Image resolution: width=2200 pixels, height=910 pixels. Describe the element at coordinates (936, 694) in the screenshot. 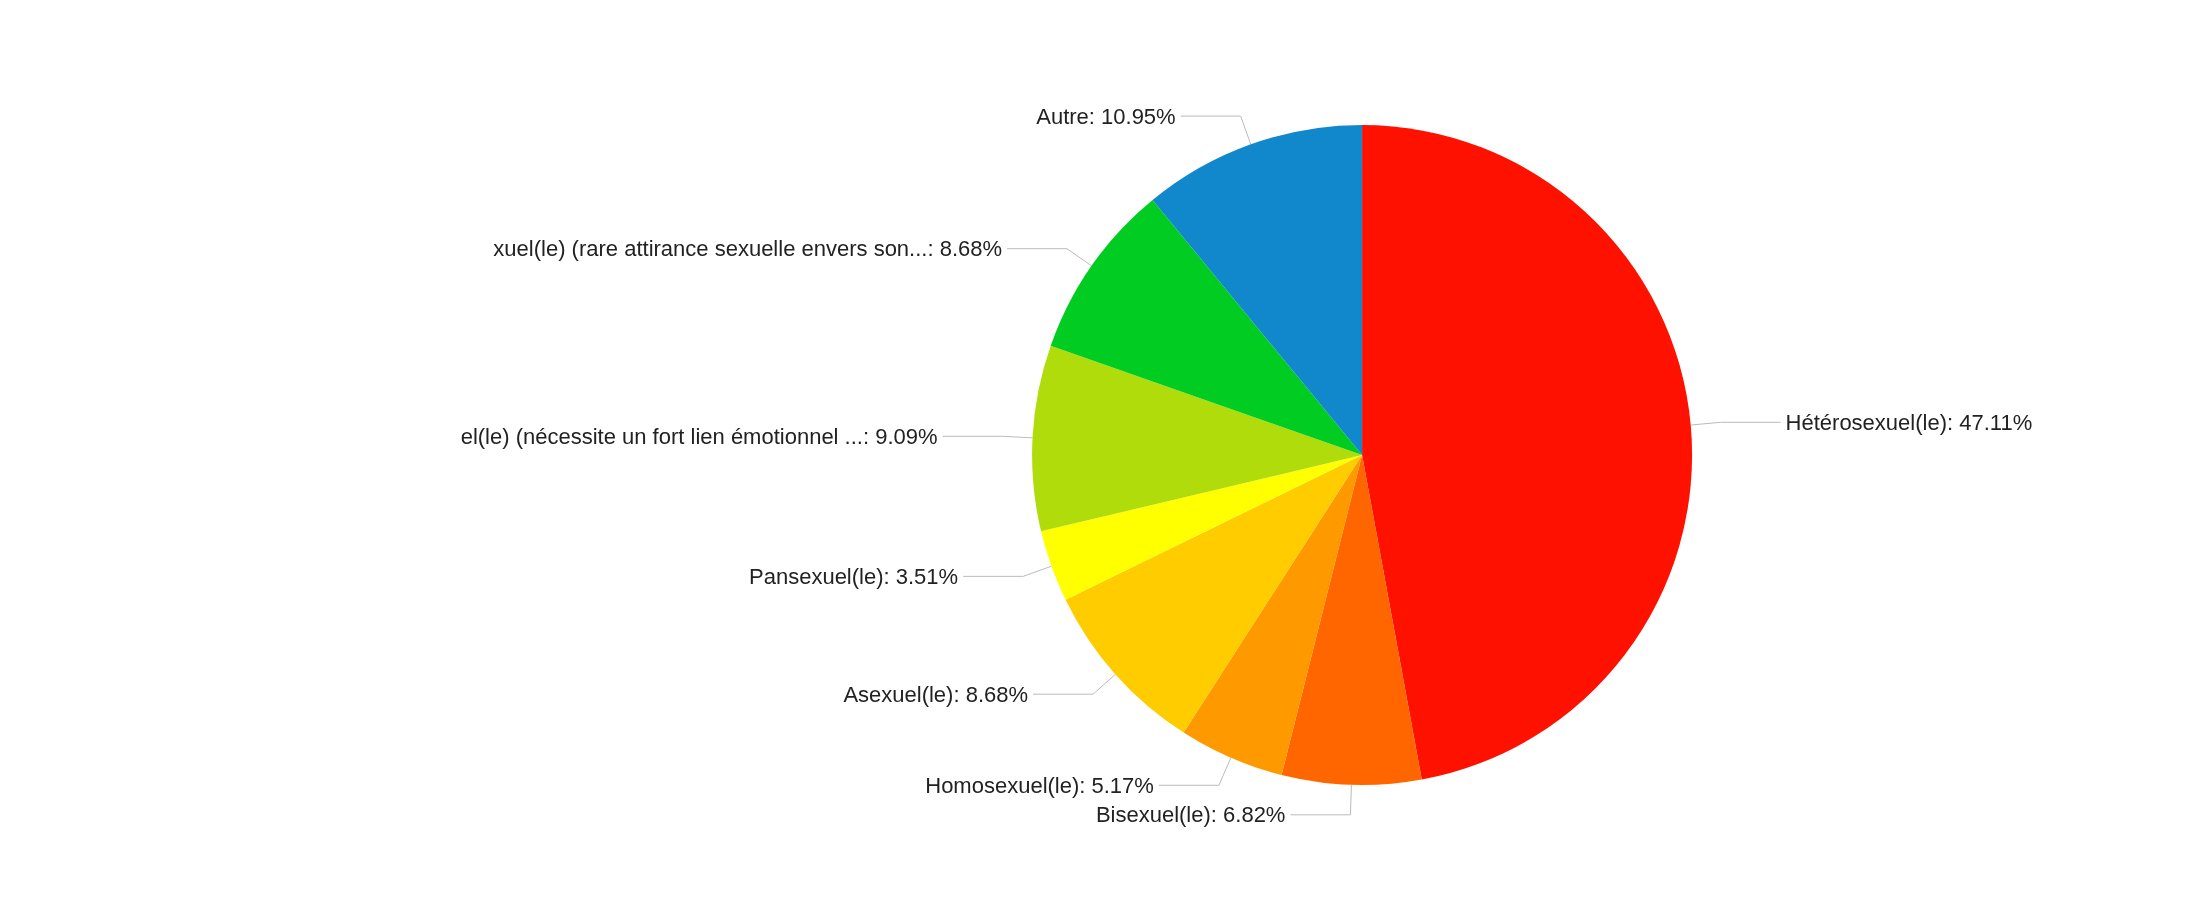

I see `slice-label: Asexuel(le): 8.68%` at that location.